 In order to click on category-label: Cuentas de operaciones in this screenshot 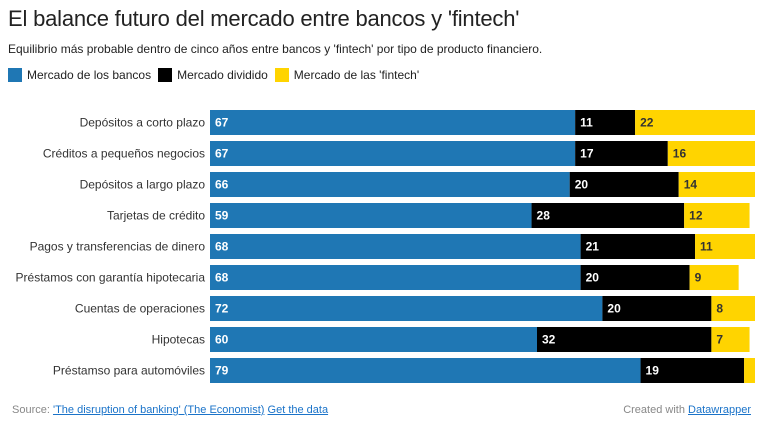, I will do `click(140, 309)`.